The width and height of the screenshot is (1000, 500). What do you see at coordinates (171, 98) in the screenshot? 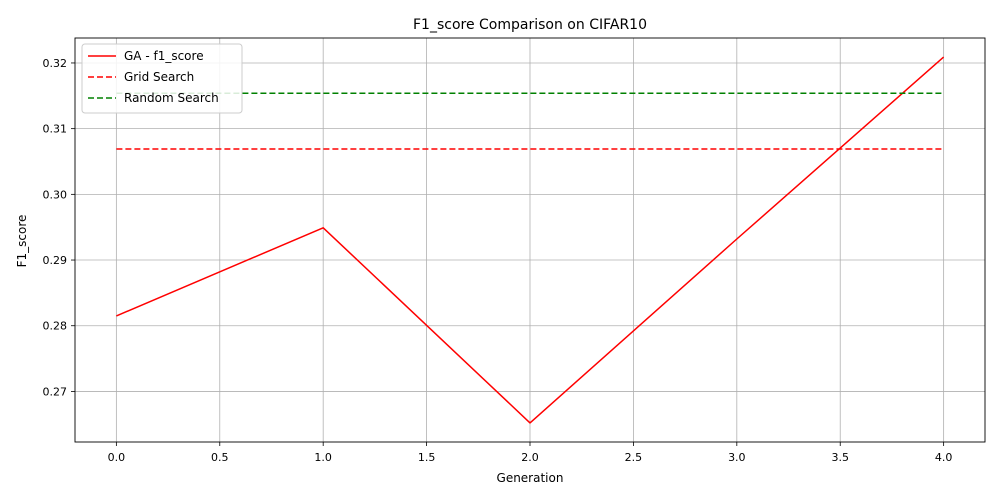
I see `legend-label: Random Search` at bounding box center [171, 98].